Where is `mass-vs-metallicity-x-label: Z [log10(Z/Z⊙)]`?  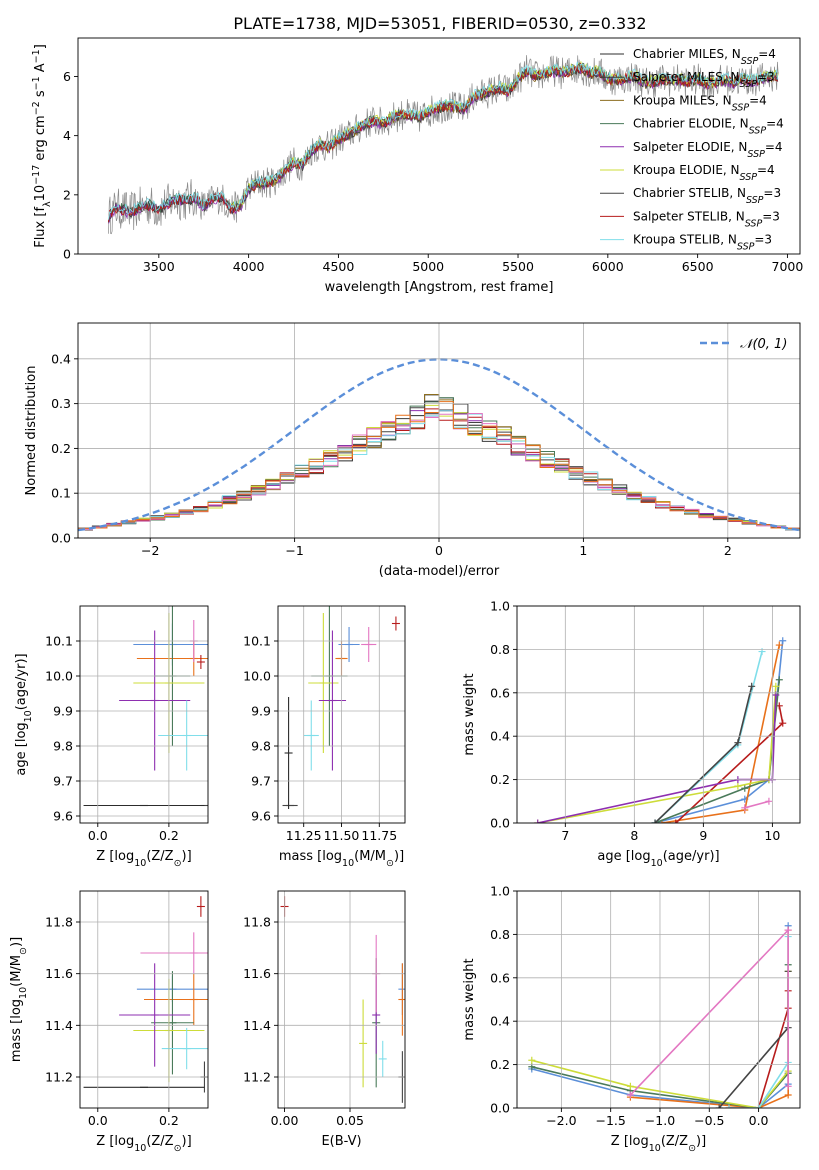 mass-vs-metallicity-x-label: Z [log10(Z/Z⊙)] is located at coordinates (143, 1144).